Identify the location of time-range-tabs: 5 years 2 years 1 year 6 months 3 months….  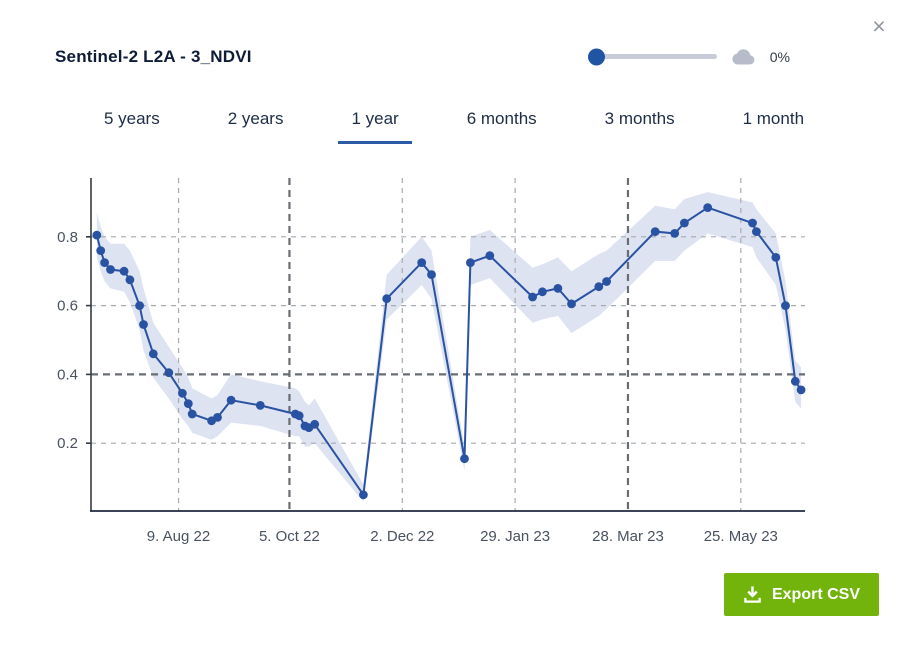
(454, 124).